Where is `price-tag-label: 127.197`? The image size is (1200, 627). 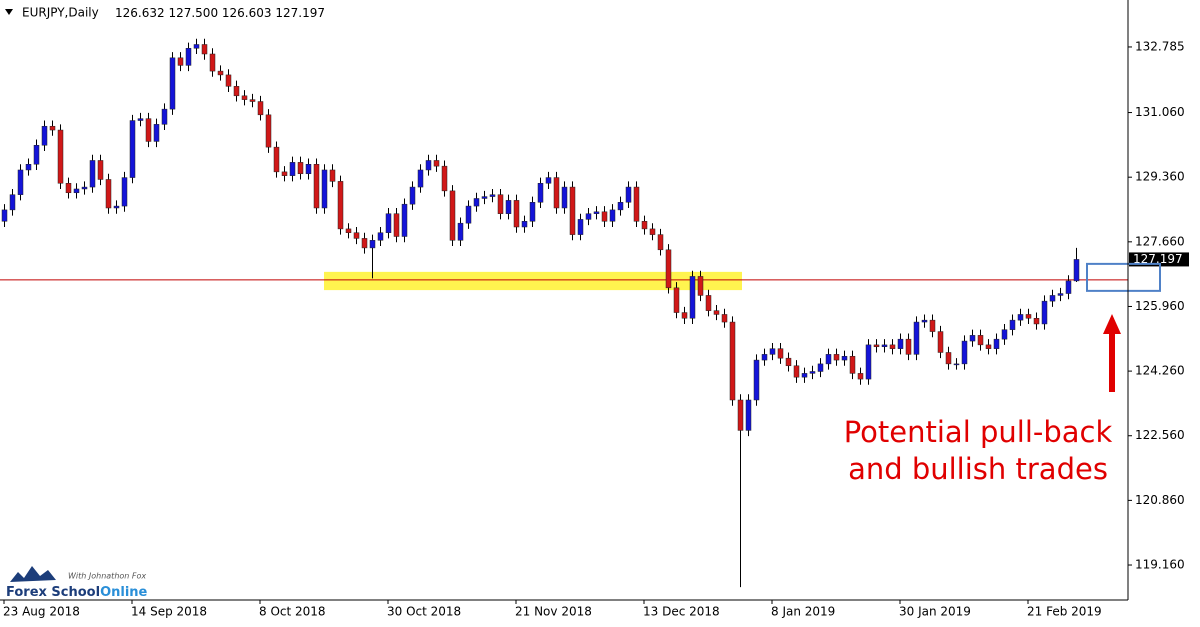 price-tag-label: 127.197 is located at coordinates (1158, 259).